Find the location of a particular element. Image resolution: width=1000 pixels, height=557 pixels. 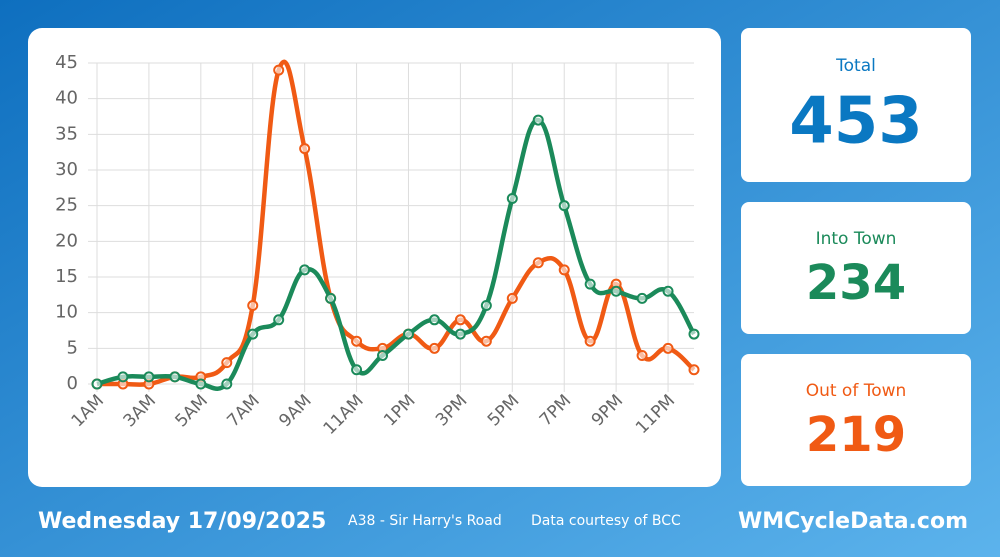

stat-label: Total is located at coordinates (855, 66).